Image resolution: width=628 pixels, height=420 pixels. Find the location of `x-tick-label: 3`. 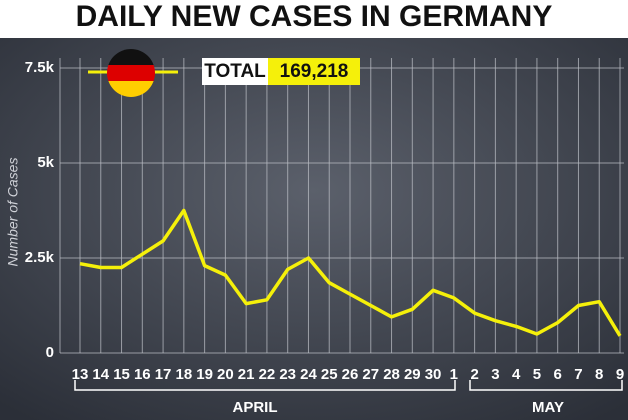

x-tick-label: 3 is located at coordinates (495, 374).